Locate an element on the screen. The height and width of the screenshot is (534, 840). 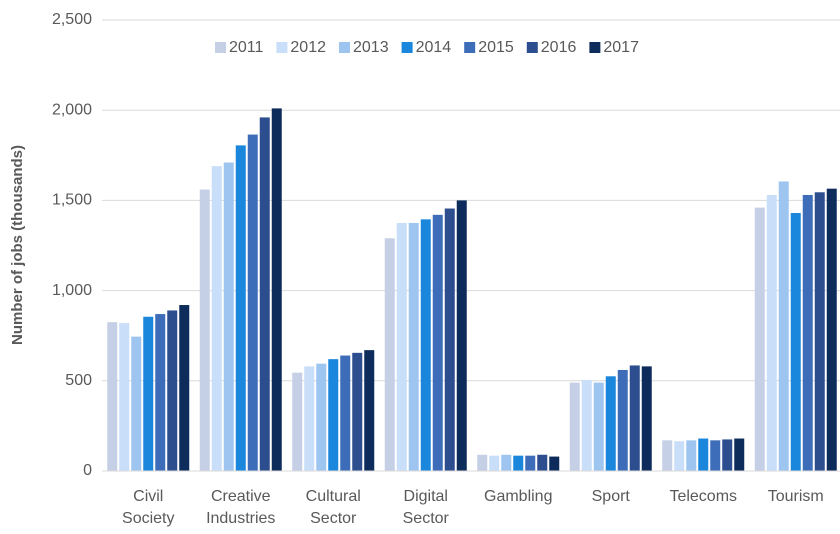
y-tick-label: 0 is located at coordinates (87, 470).